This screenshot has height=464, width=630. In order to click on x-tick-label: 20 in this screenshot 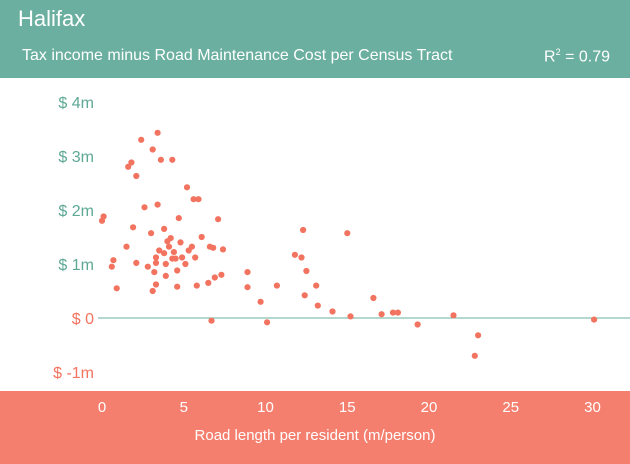, I will do `click(429, 407)`.